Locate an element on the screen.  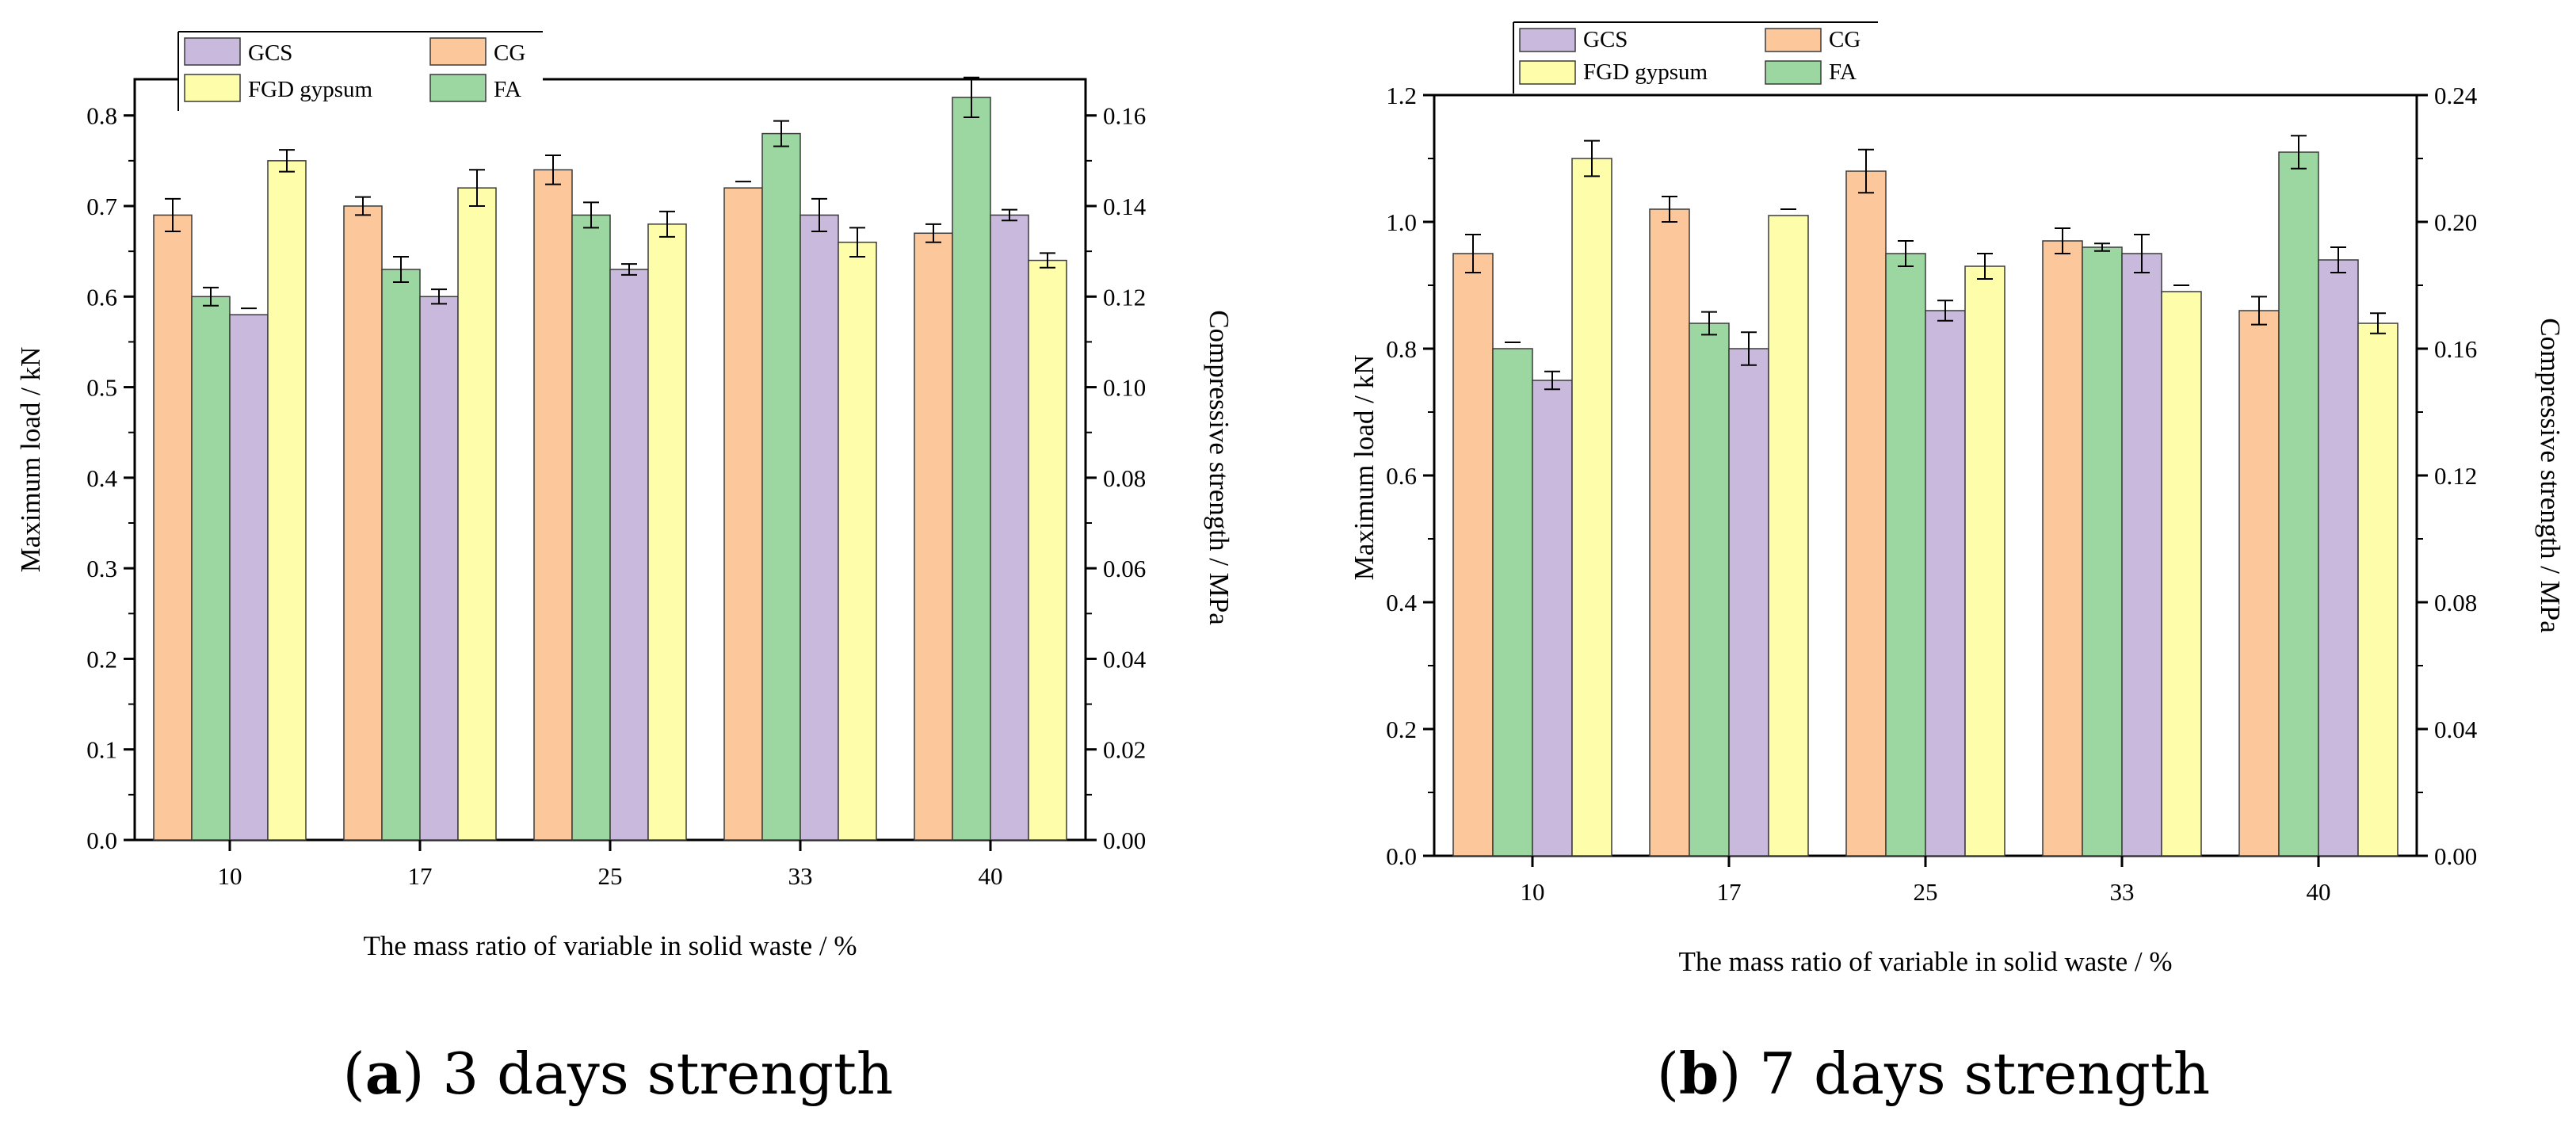
y-tick-label: 1.0 is located at coordinates (1401, 222).